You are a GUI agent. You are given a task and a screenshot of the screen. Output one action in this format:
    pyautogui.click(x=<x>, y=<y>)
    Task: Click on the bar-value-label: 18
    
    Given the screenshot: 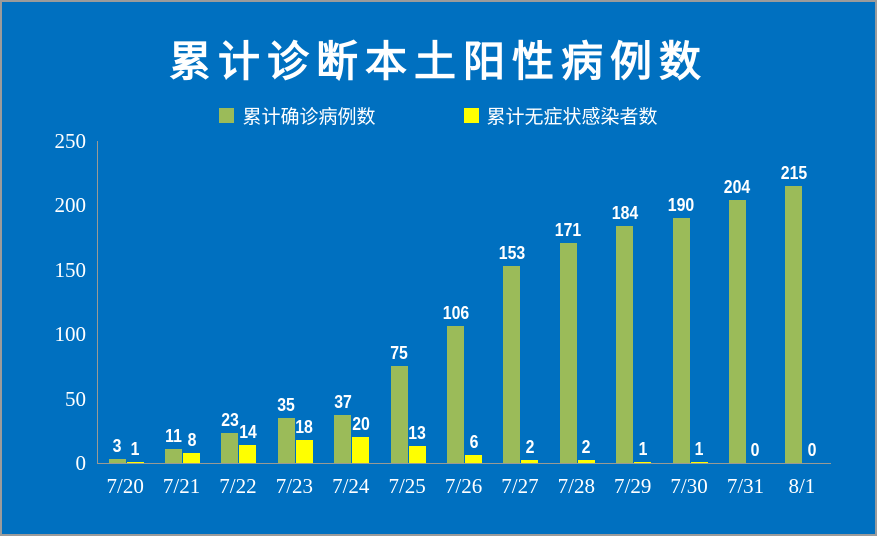 What is the action you would take?
    pyautogui.click(x=304, y=426)
    